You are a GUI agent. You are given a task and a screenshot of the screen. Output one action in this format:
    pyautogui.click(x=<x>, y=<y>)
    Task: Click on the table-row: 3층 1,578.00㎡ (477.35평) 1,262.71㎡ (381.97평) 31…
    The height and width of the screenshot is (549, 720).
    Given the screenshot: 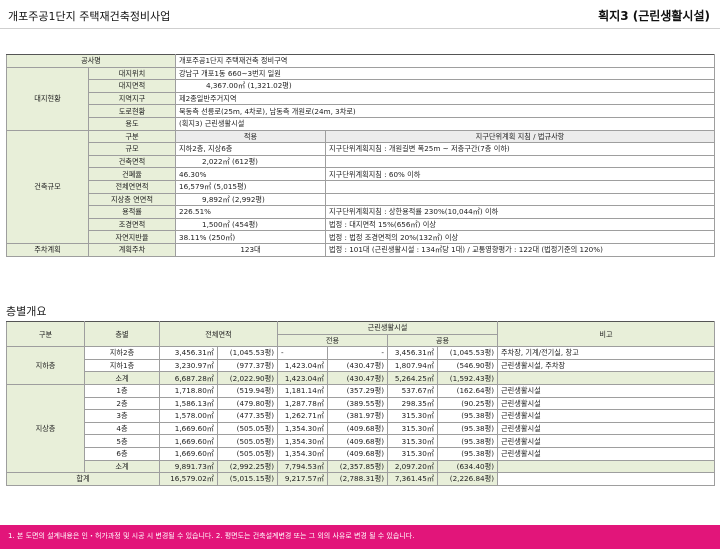 What is the action you would take?
    pyautogui.click(x=361, y=416)
    